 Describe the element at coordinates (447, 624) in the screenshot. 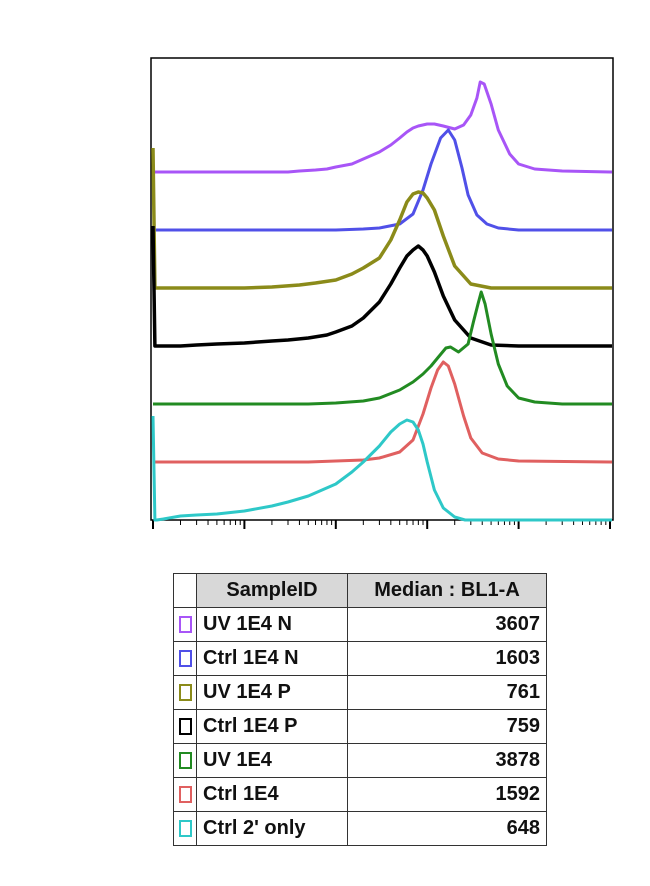

I see `legend-median-value: 3607` at that location.